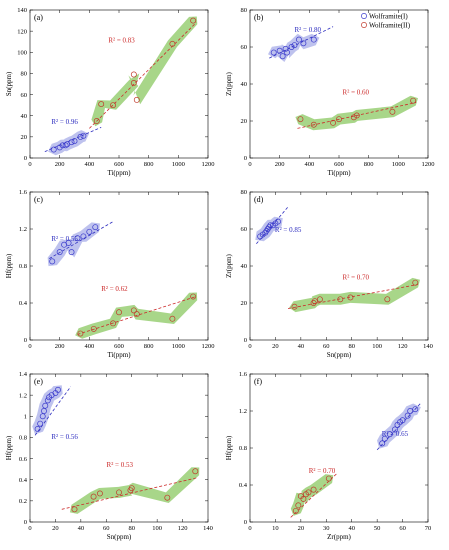  What do you see at coordinates (24, 95) in the screenshot?
I see `y-tick-label: 60` at bounding box center [24, 95].